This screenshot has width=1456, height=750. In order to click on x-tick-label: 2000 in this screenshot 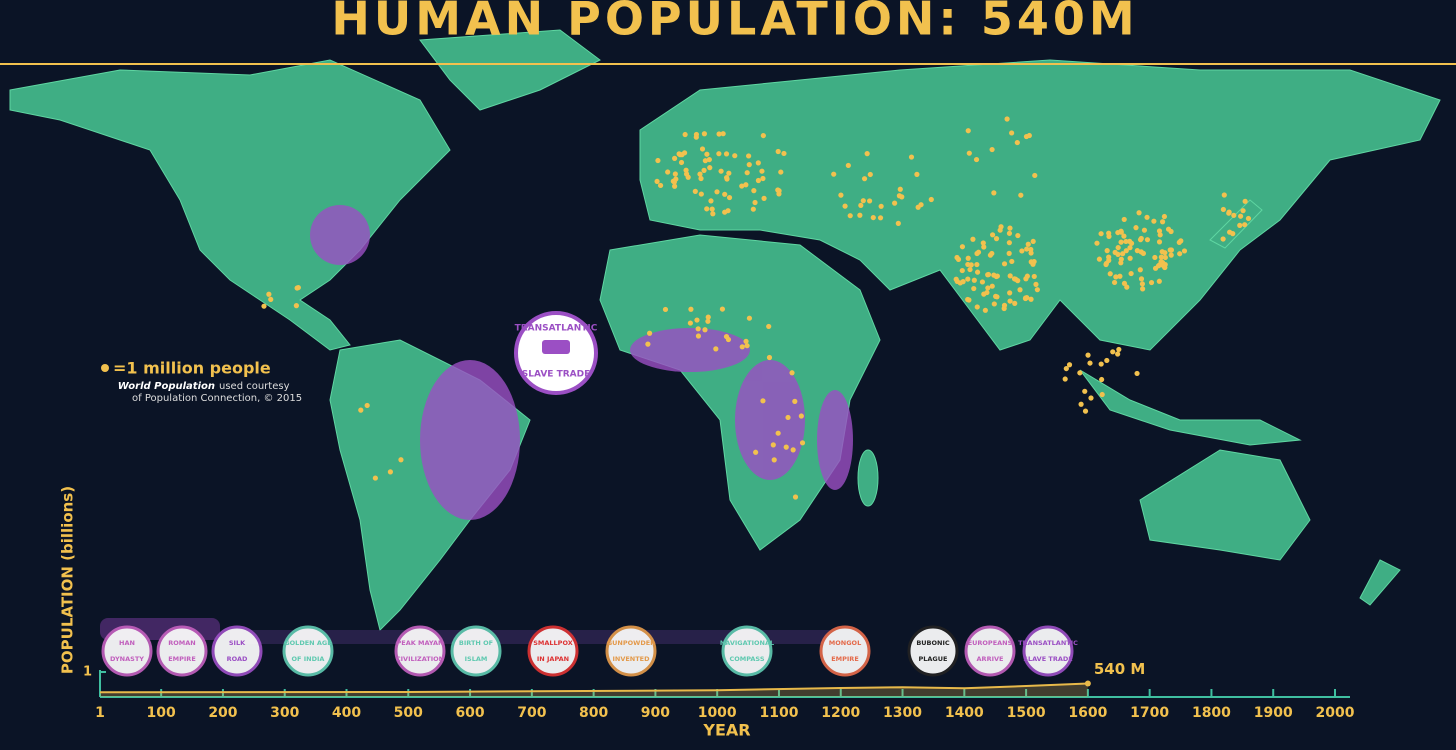, I will do `click(1335, 713)`.